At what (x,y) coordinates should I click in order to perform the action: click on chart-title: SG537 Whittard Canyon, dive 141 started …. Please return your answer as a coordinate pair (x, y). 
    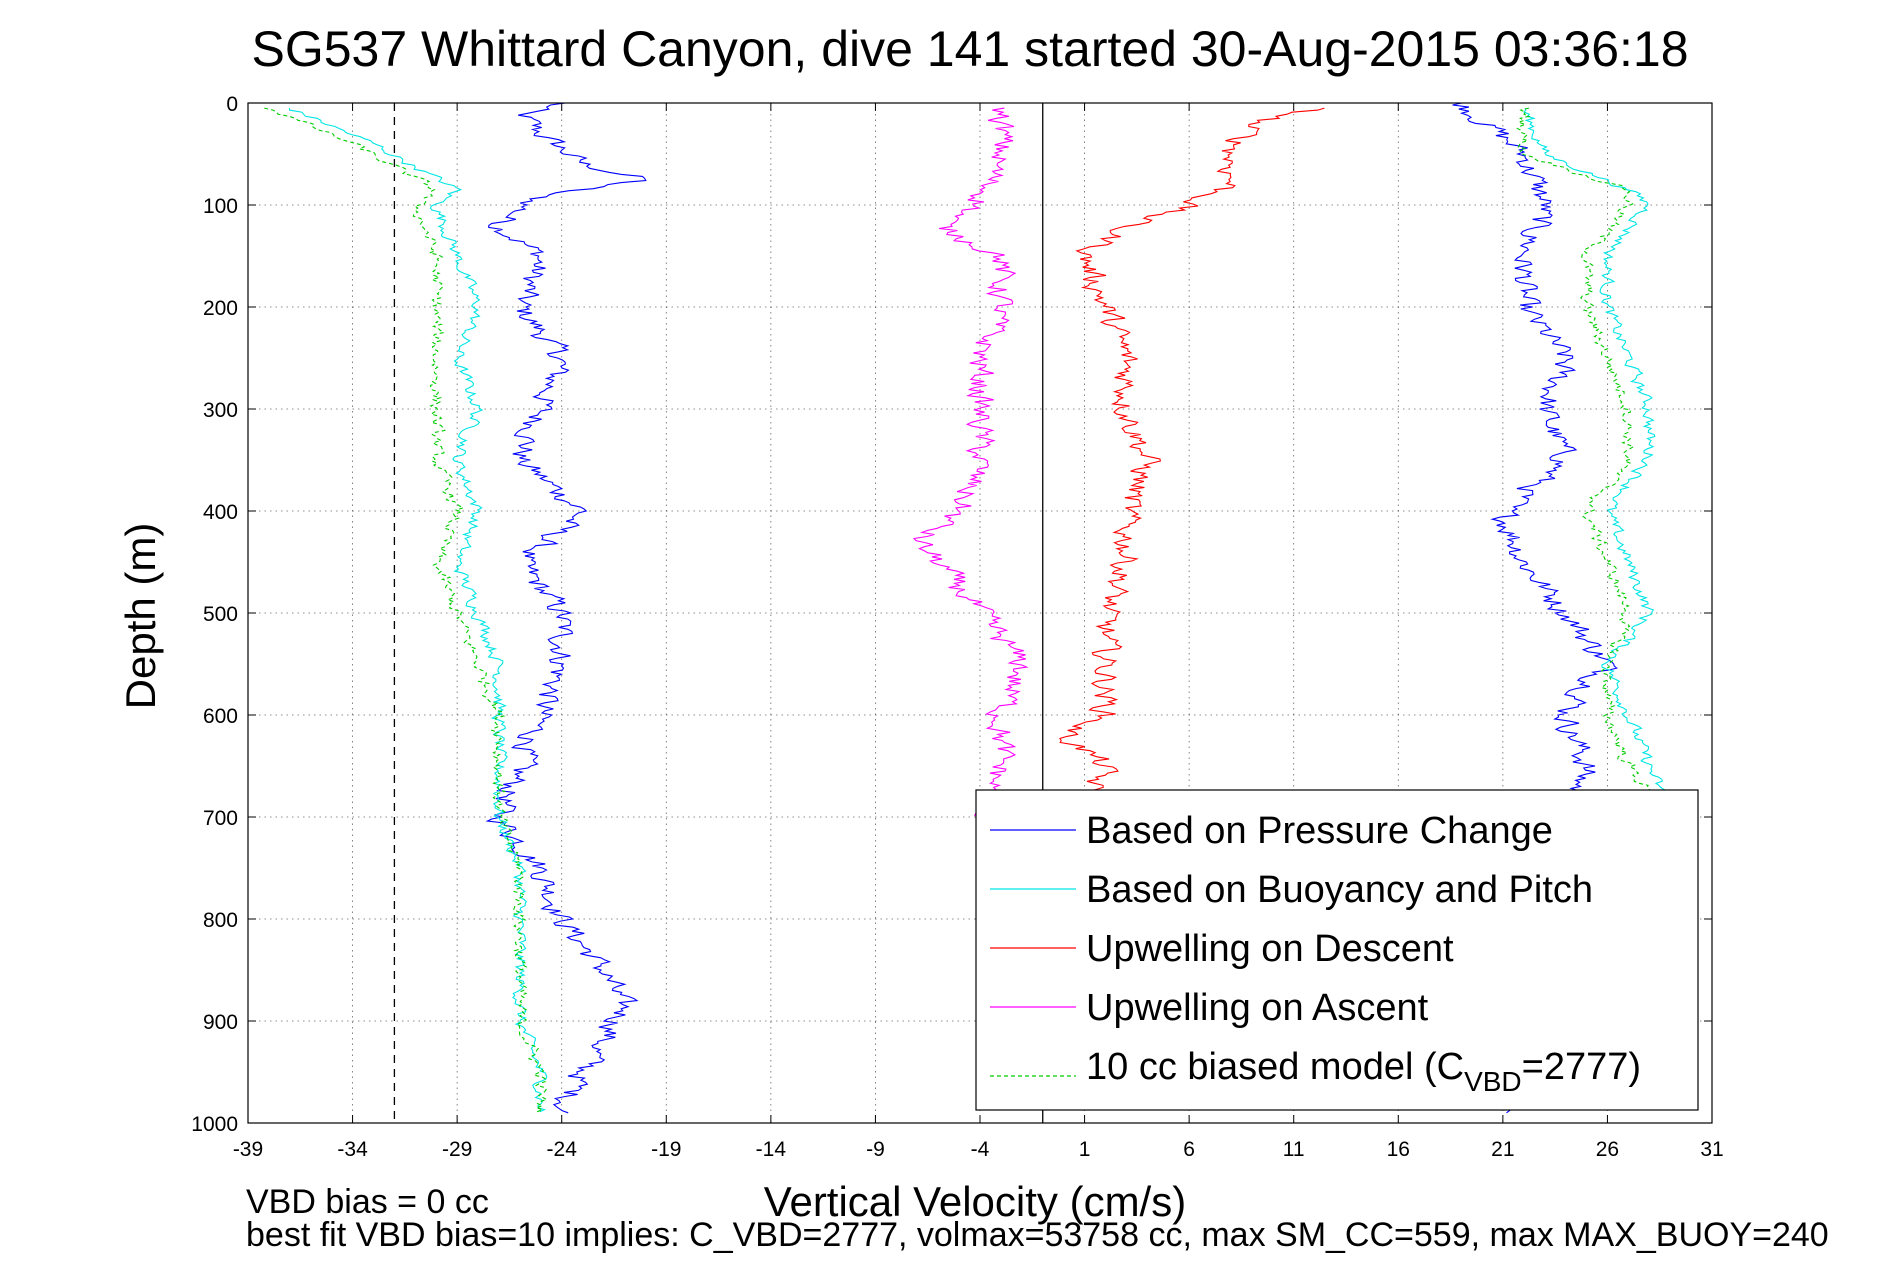
    Looking at the image, I should click on (969, 49).